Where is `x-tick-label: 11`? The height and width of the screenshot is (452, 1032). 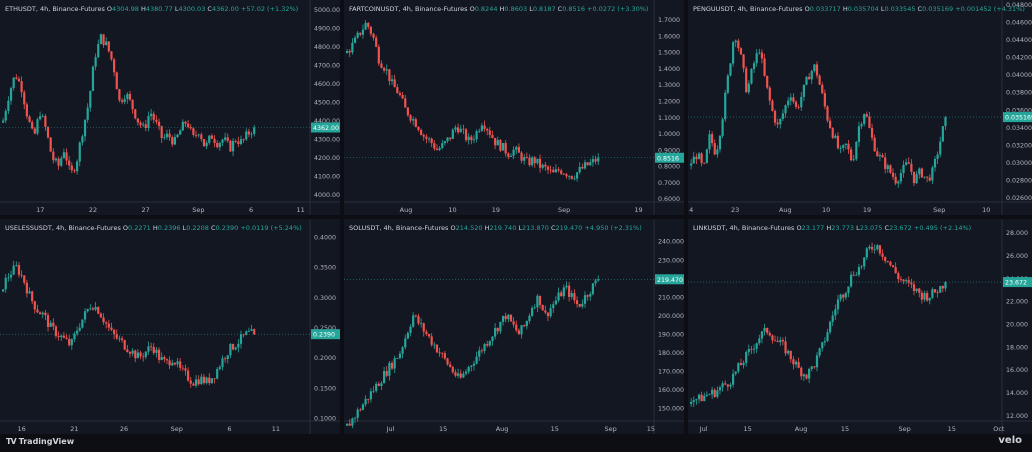 x-tick-label: 11 is located at coordinates (276, 429).